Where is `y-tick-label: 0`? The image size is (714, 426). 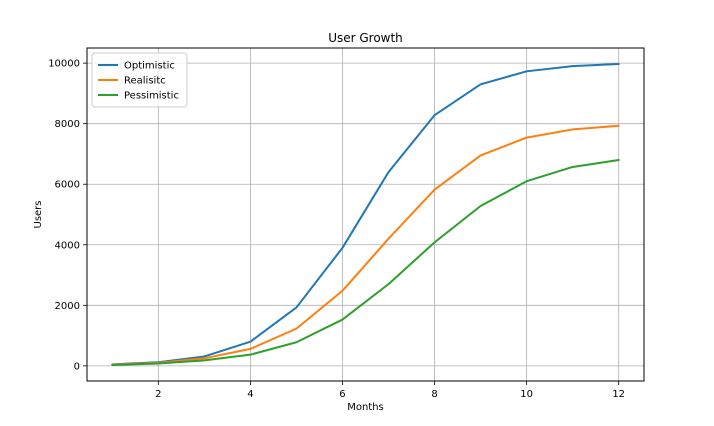 y-tick-label: 0 is located at coordinates (77, 366).